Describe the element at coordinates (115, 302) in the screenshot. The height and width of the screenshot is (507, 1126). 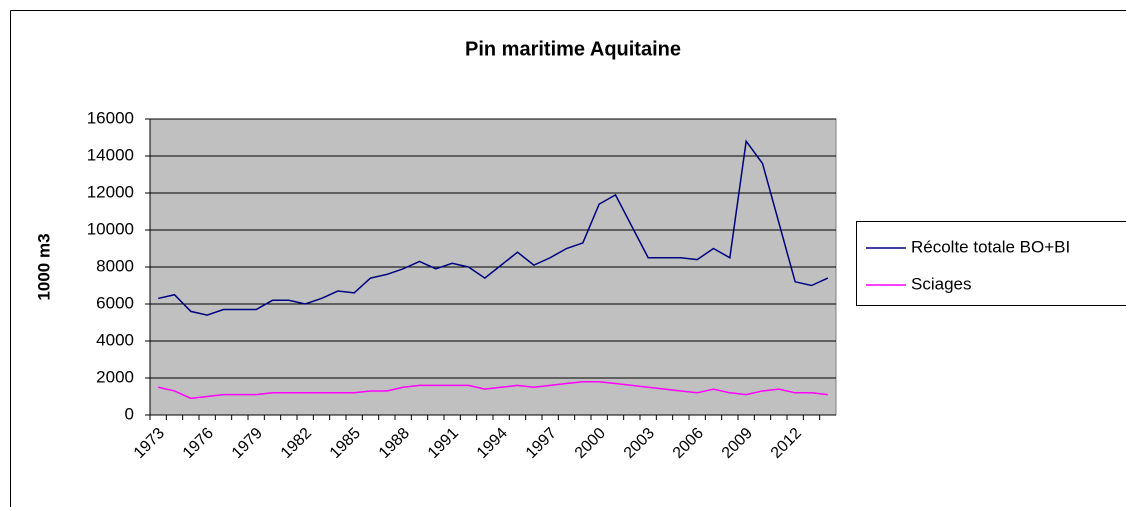
I see `y-tick-label: 6000` at that location.